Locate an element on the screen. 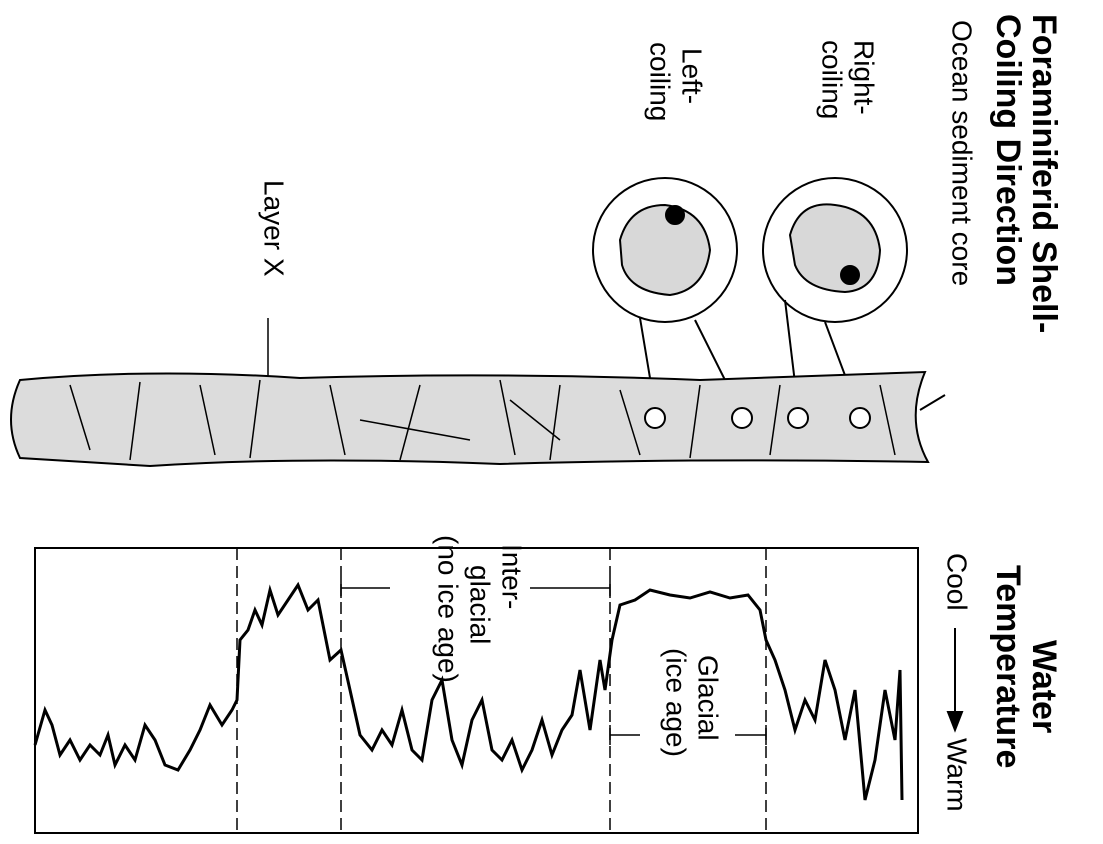 This screenshot has height=844, width=1103. glacial-label: (ice age) is located at coordinates (676, 702).